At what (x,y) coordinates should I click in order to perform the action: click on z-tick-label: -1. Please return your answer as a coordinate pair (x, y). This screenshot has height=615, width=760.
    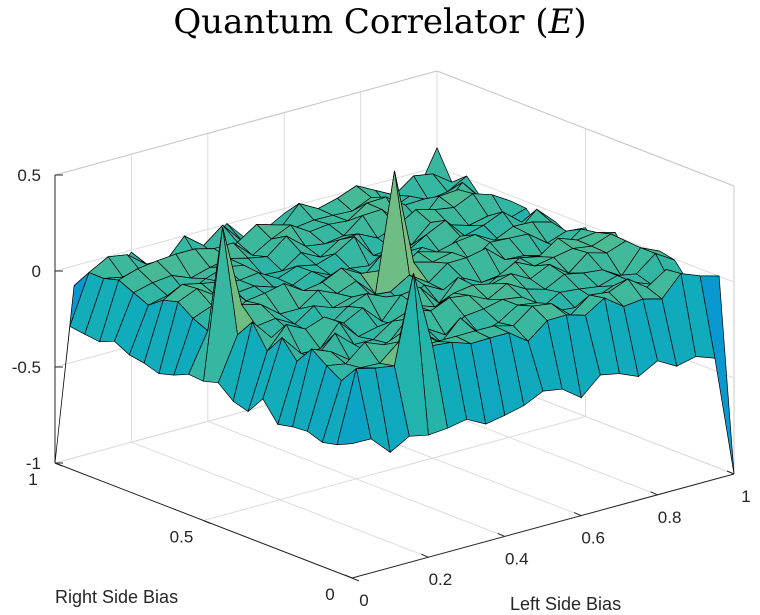
    Looking at the image, I should click on (33, 463).